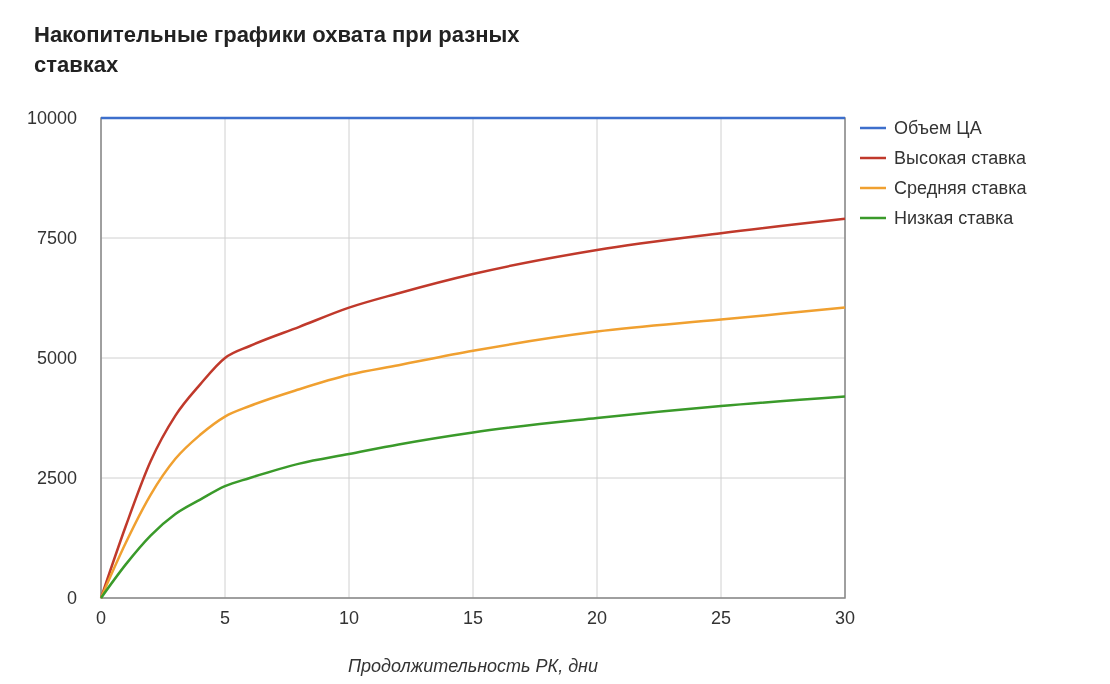  I want to click on x-tick-label: 20, so click(597, 618).